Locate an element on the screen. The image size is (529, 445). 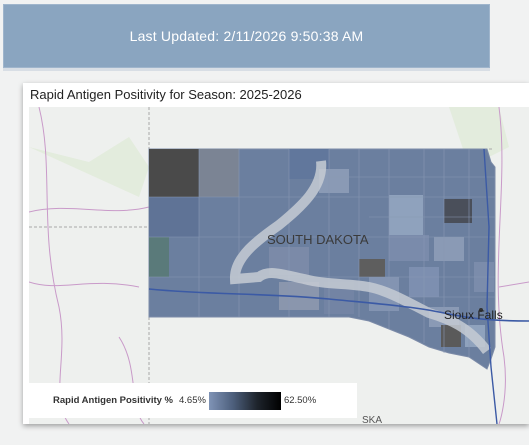
last-updated-banner: Last Updated: 2/11/2026 9:50:38 AM is located at coordinates (246, 37).